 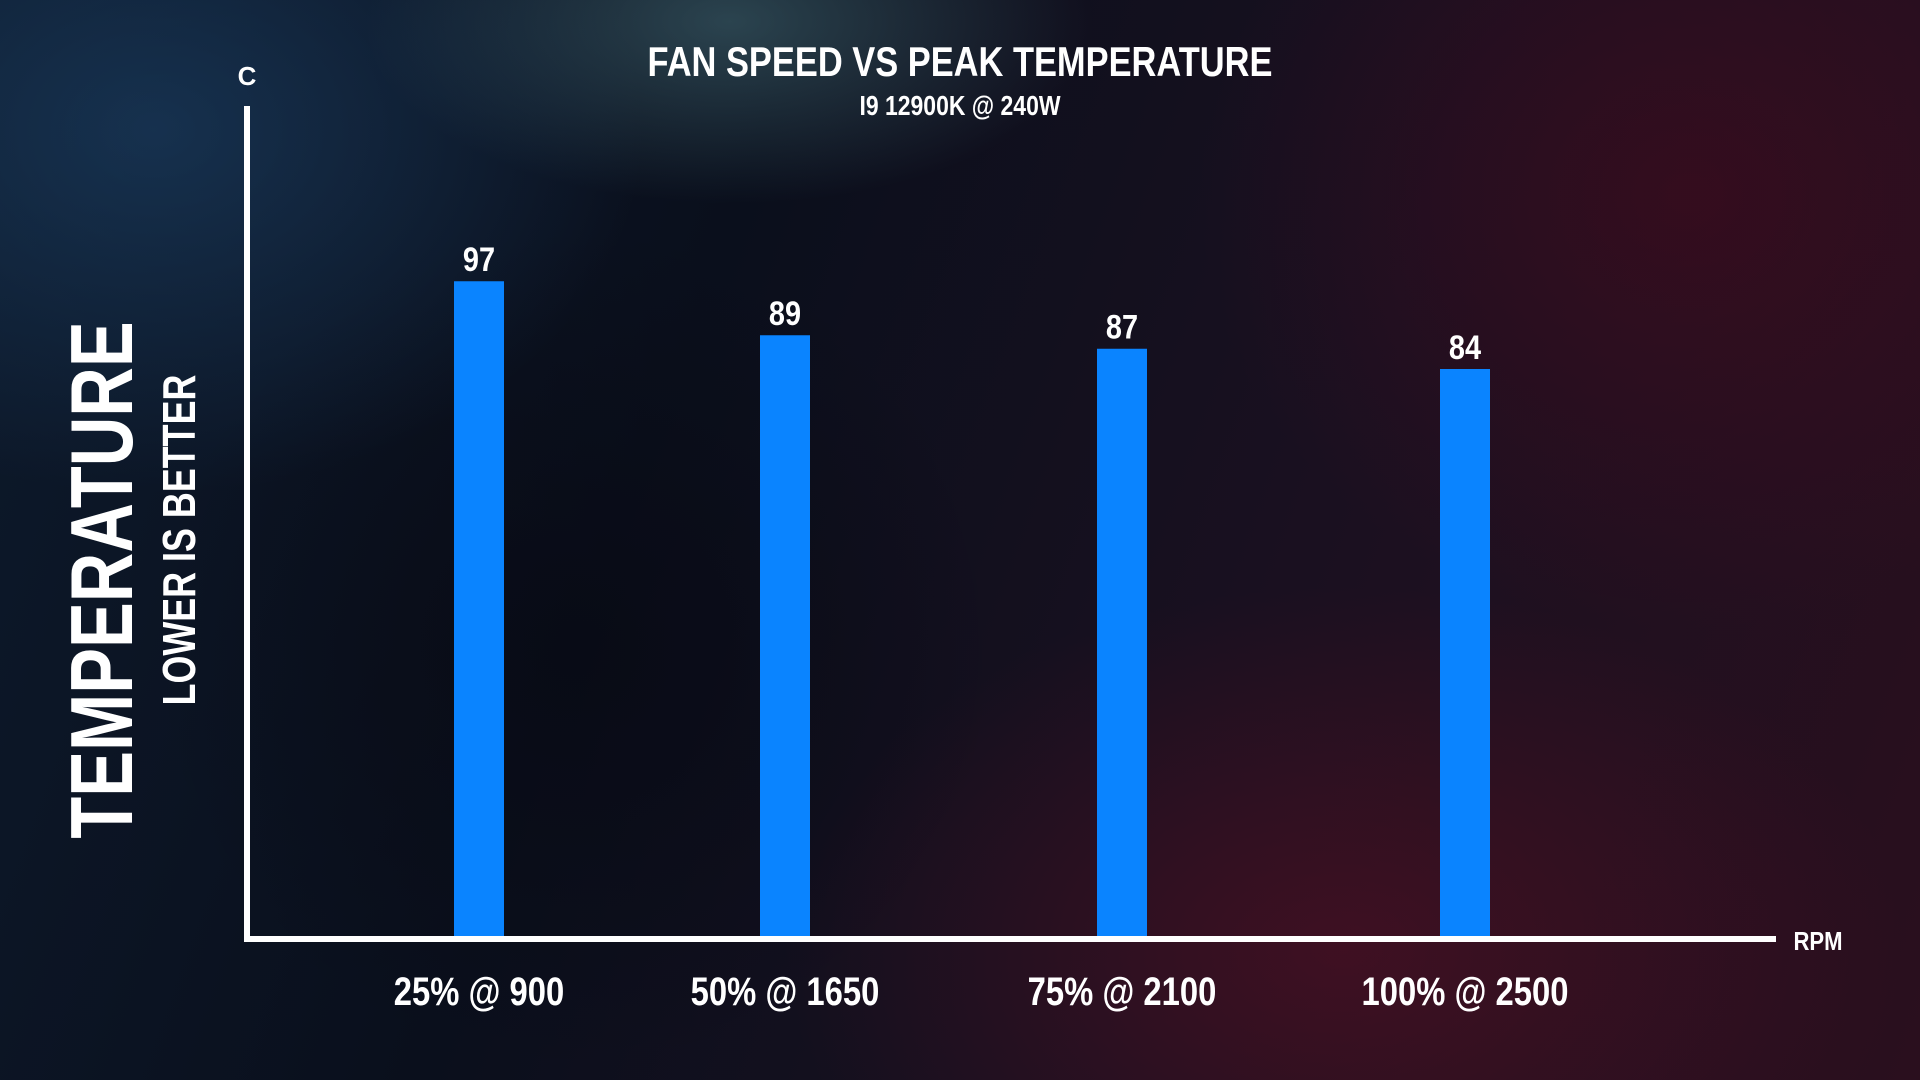 What do you see at coordinates (102, 579) in the screenshot?
I see `y-axis-label: TEMPERATURE` at bounding box center [102, 579].